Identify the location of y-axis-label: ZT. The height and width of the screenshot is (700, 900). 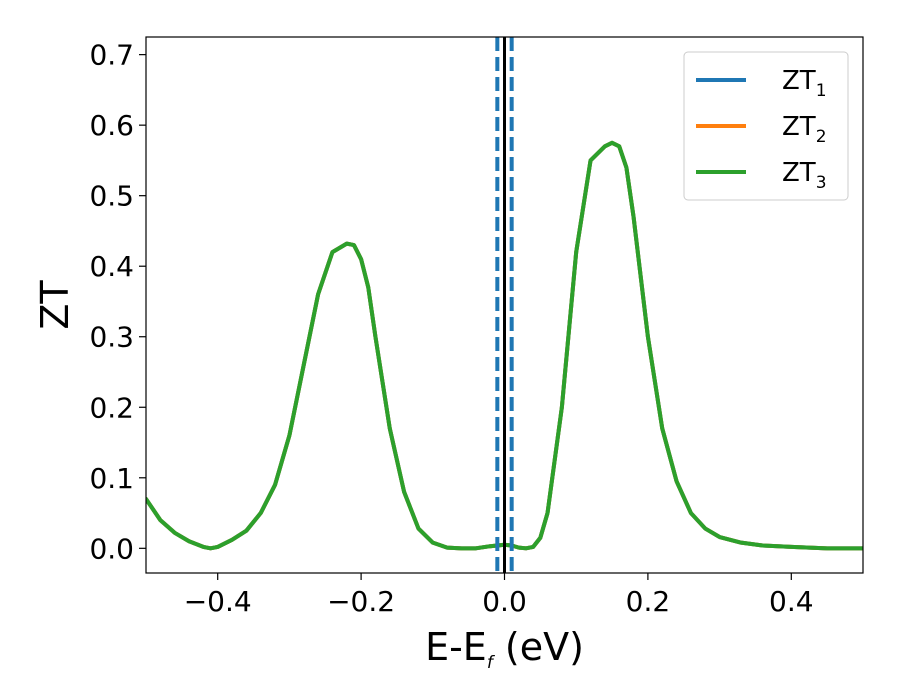
(55, 305).